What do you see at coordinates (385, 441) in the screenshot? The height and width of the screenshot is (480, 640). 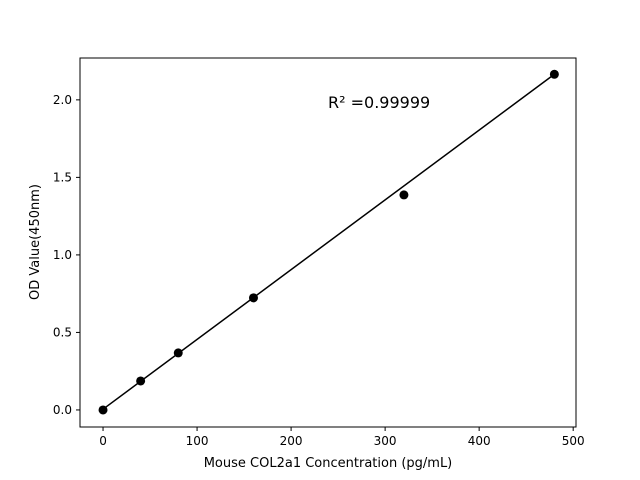 I see `x-tick-label: 300` at bounding box center [385, 441].